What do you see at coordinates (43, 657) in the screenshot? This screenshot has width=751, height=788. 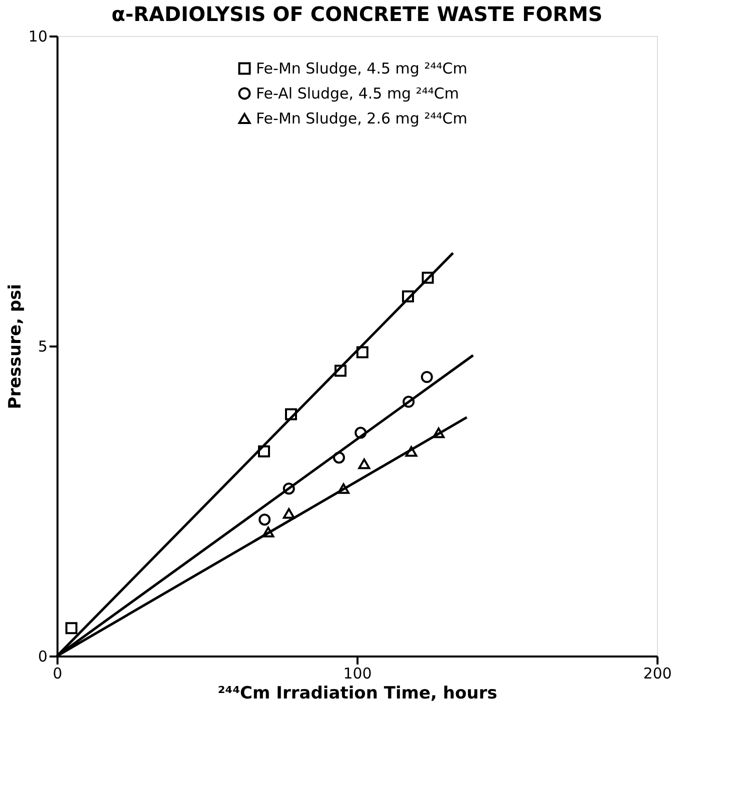 I see `y-tick-label: 0` at bounding box center [43, 657].